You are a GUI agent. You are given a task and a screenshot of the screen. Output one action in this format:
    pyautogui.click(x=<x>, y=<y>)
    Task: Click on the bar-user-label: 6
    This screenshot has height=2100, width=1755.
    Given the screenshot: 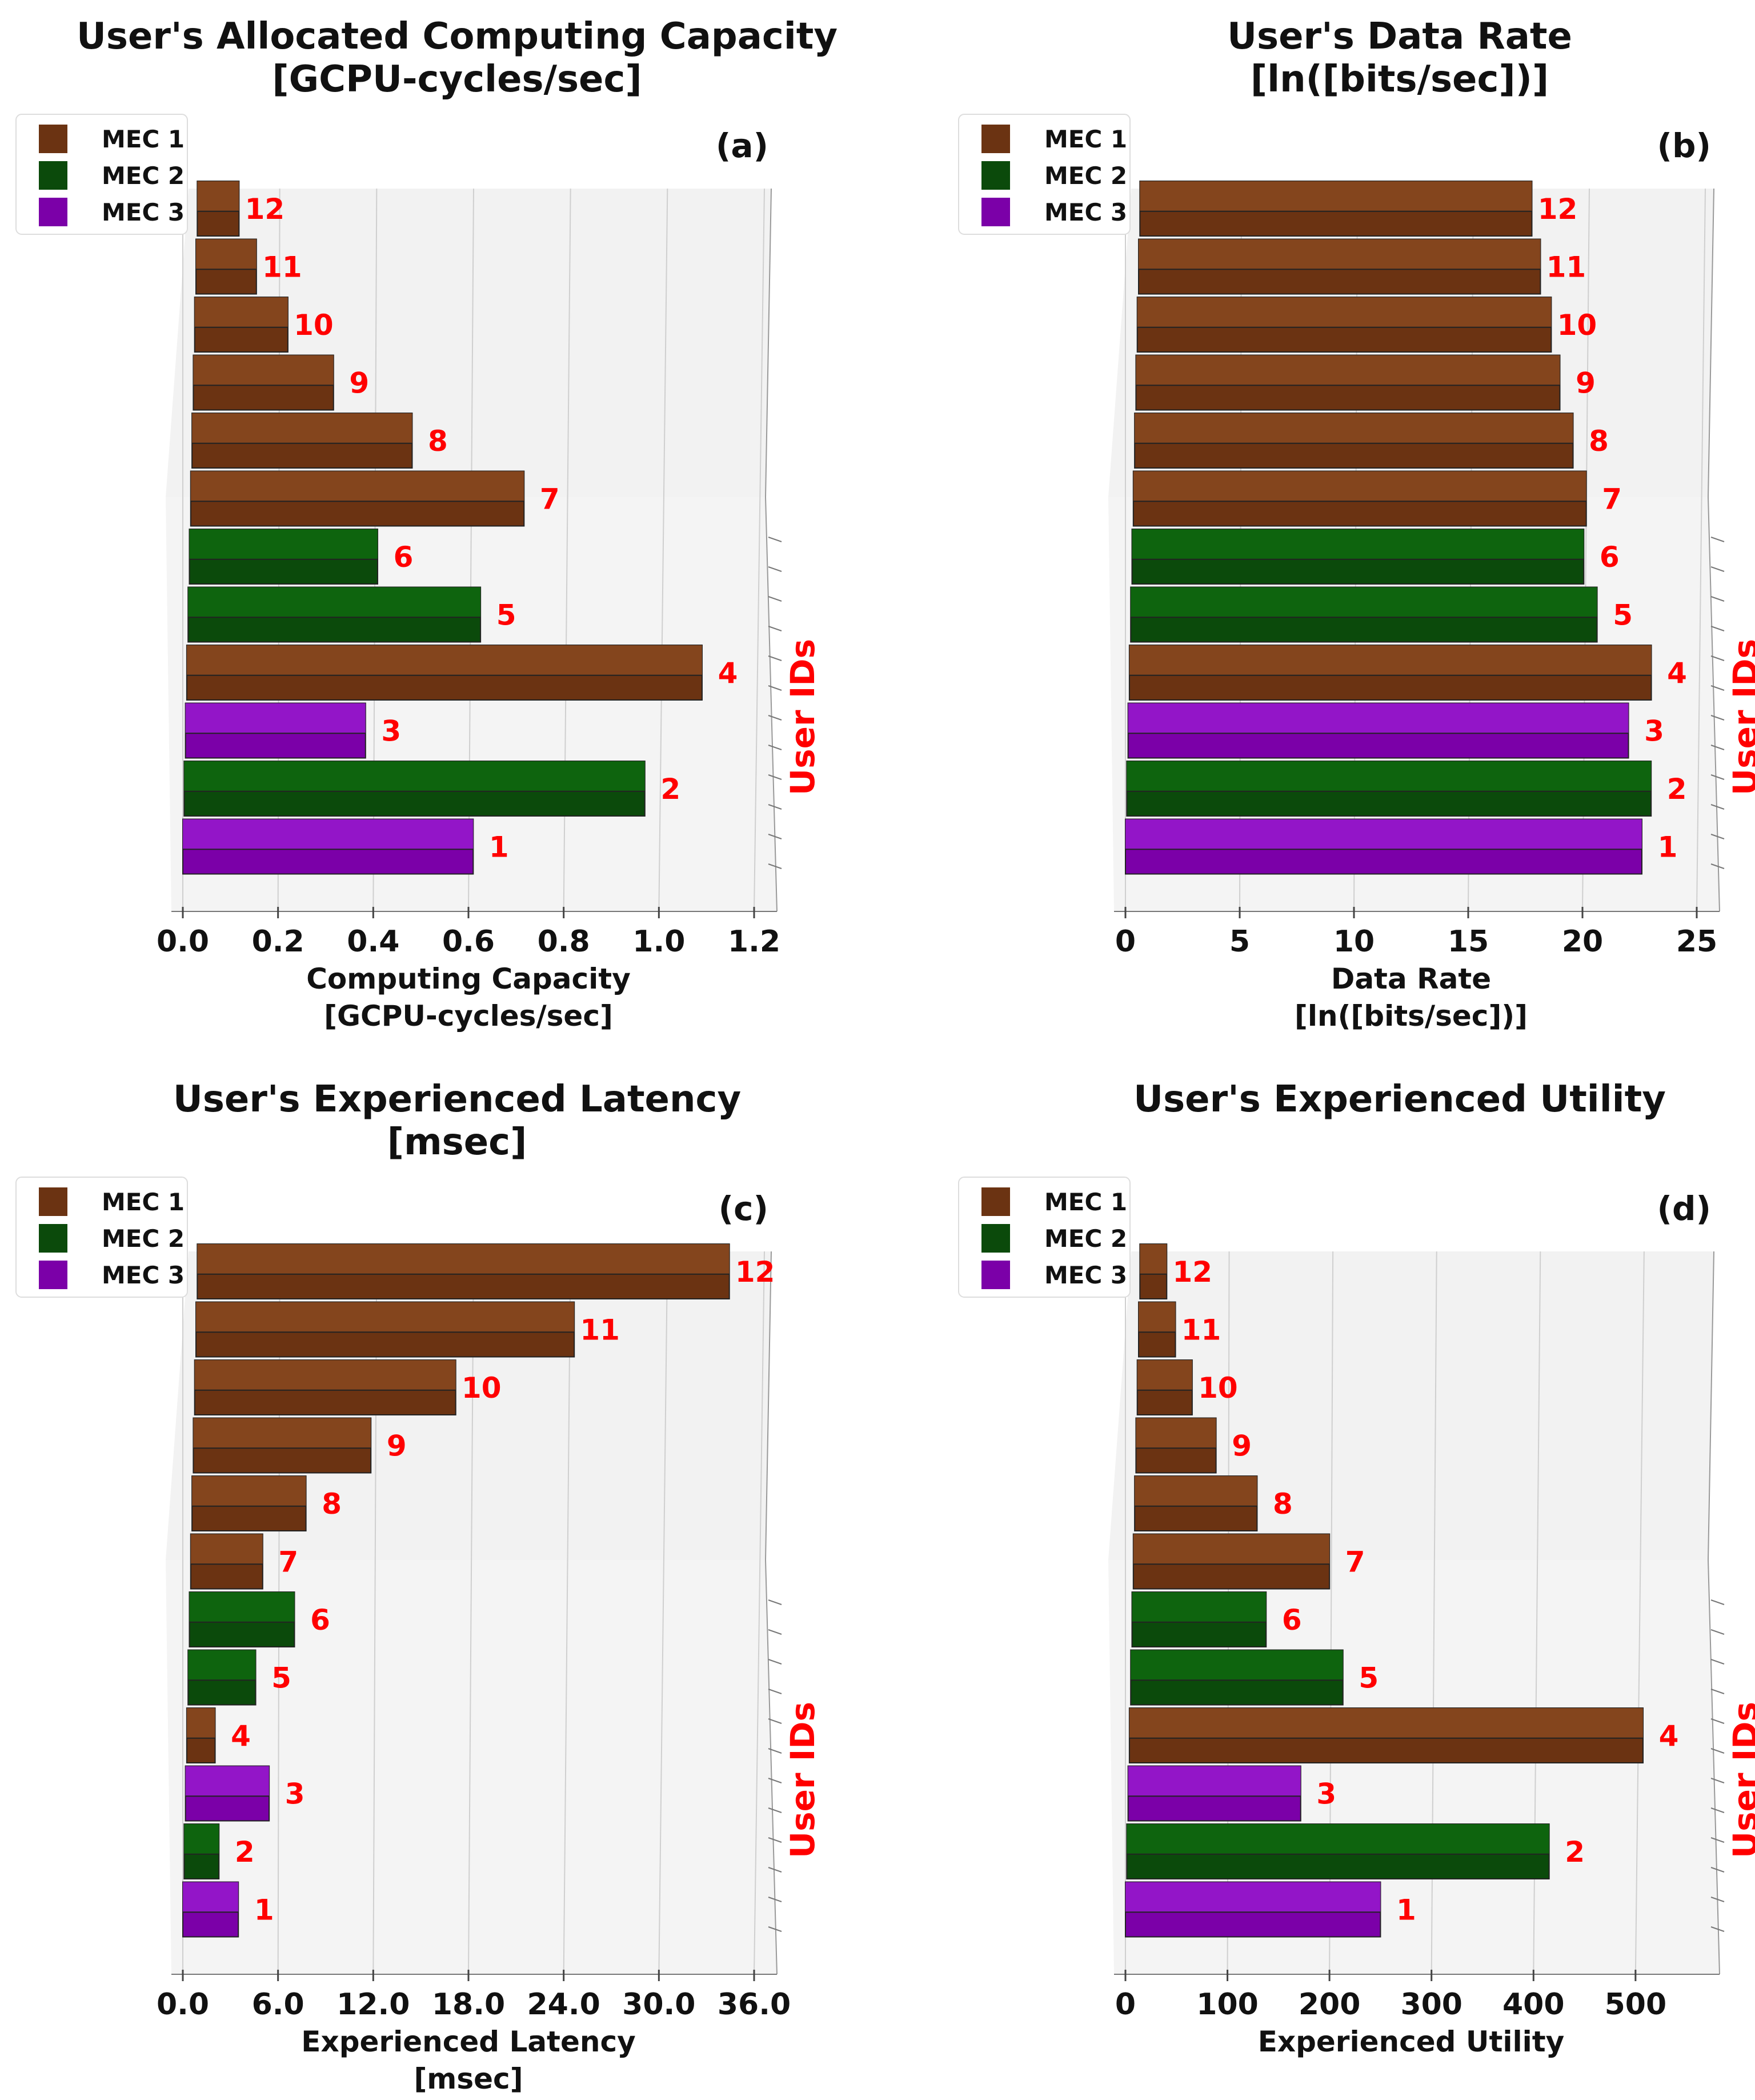 What is the action you would take?
    pyautogui.click(x=1292, y=1620)
    